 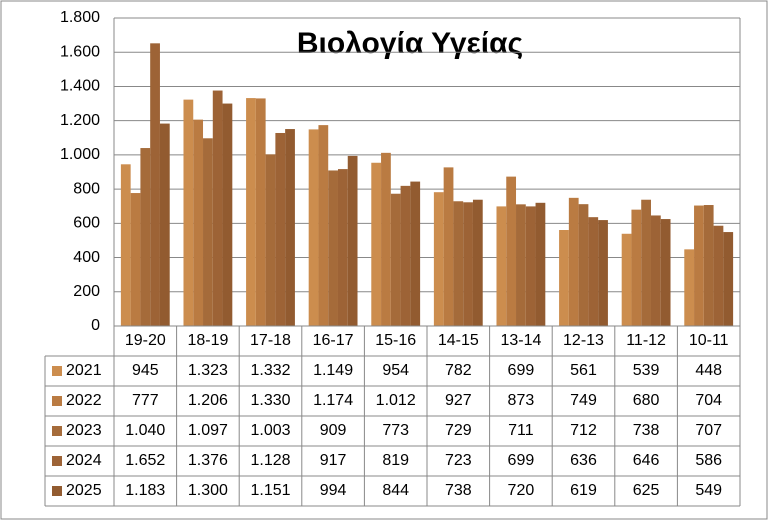 What do you see at coordinates (145, 490) in the screenshot?
I see `table-cell: 1.183` at bounding box center [145, 490].